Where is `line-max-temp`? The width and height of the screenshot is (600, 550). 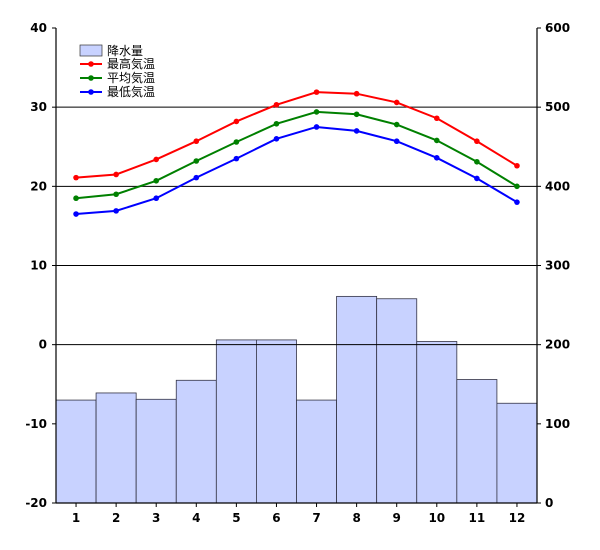
line-max-temp is located at coordinates (296, 135).